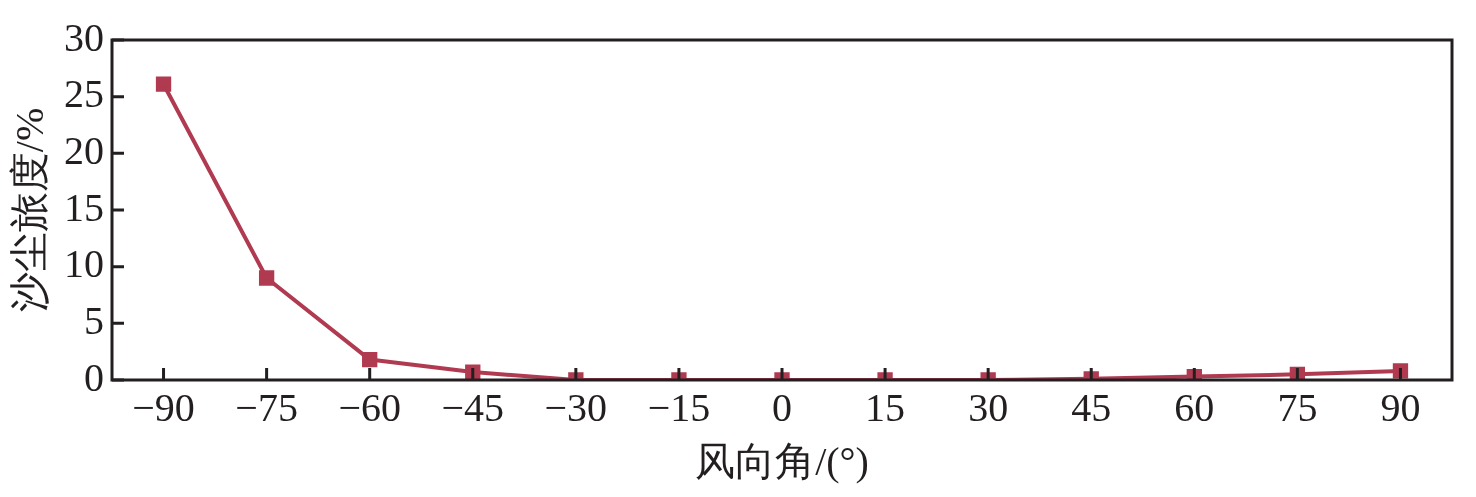 Image resolution: width=1476 pixels, height=497 pixels. Describe the element at coordinates (369, 407) in the screenshot. I see `x-tick-label: −60` at that location.